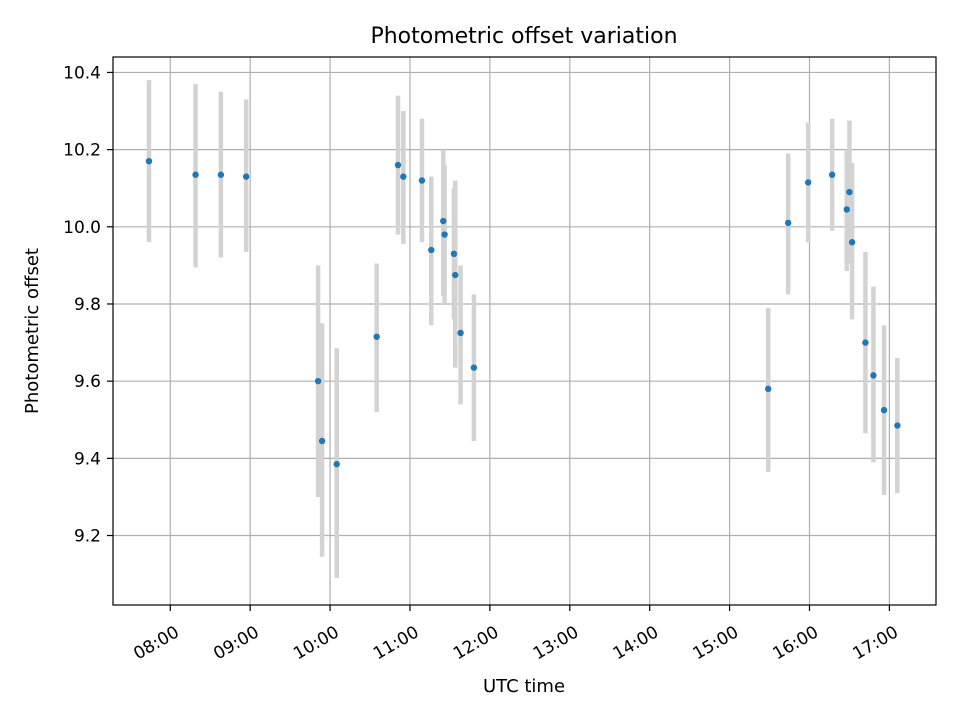  I want to click on y-axis-ticks: 9.2 9.4 9.6 9.8 10.0 10.2 10.4, so click(88, 305).